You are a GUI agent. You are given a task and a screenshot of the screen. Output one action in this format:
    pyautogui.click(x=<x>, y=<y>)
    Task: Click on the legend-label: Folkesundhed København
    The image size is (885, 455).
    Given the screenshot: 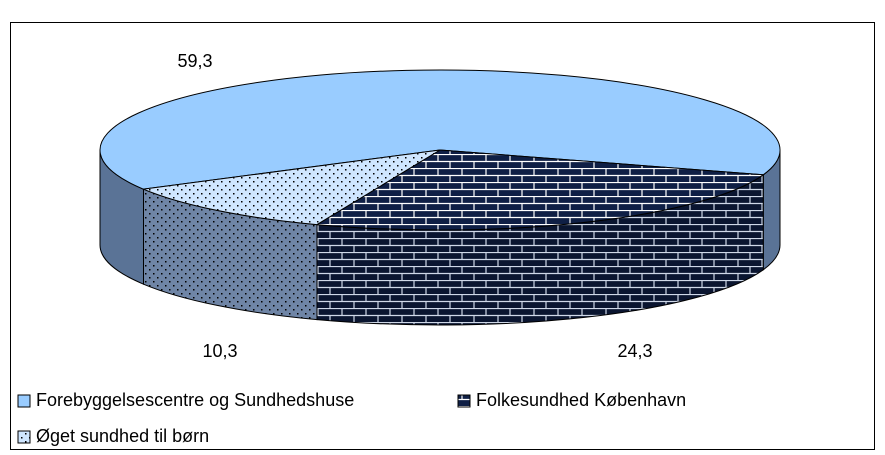 What is the action you would take?
    pyautogui.click(x=581, y=400)
    